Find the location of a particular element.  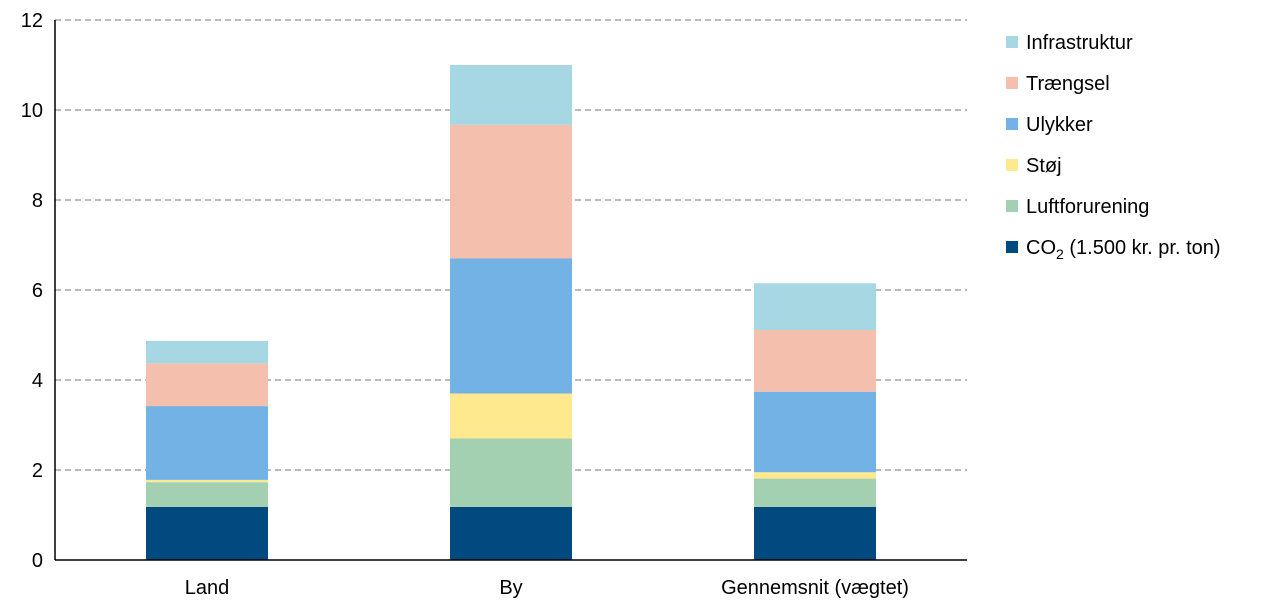

x-category-label: Land is located at coordinates (207, 588).